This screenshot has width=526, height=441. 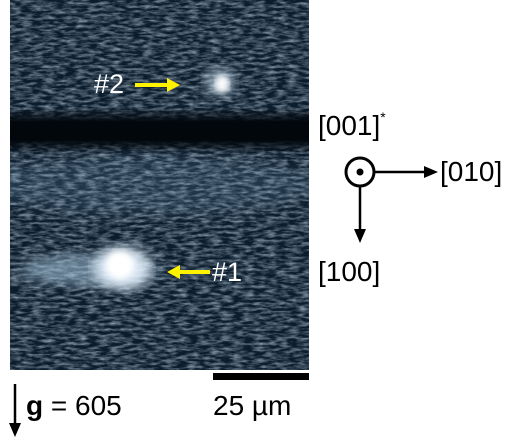 What do you see at coordinates (261, 376) in the screenshot?
I see `scale-bar` at bounding box center [261, 376].